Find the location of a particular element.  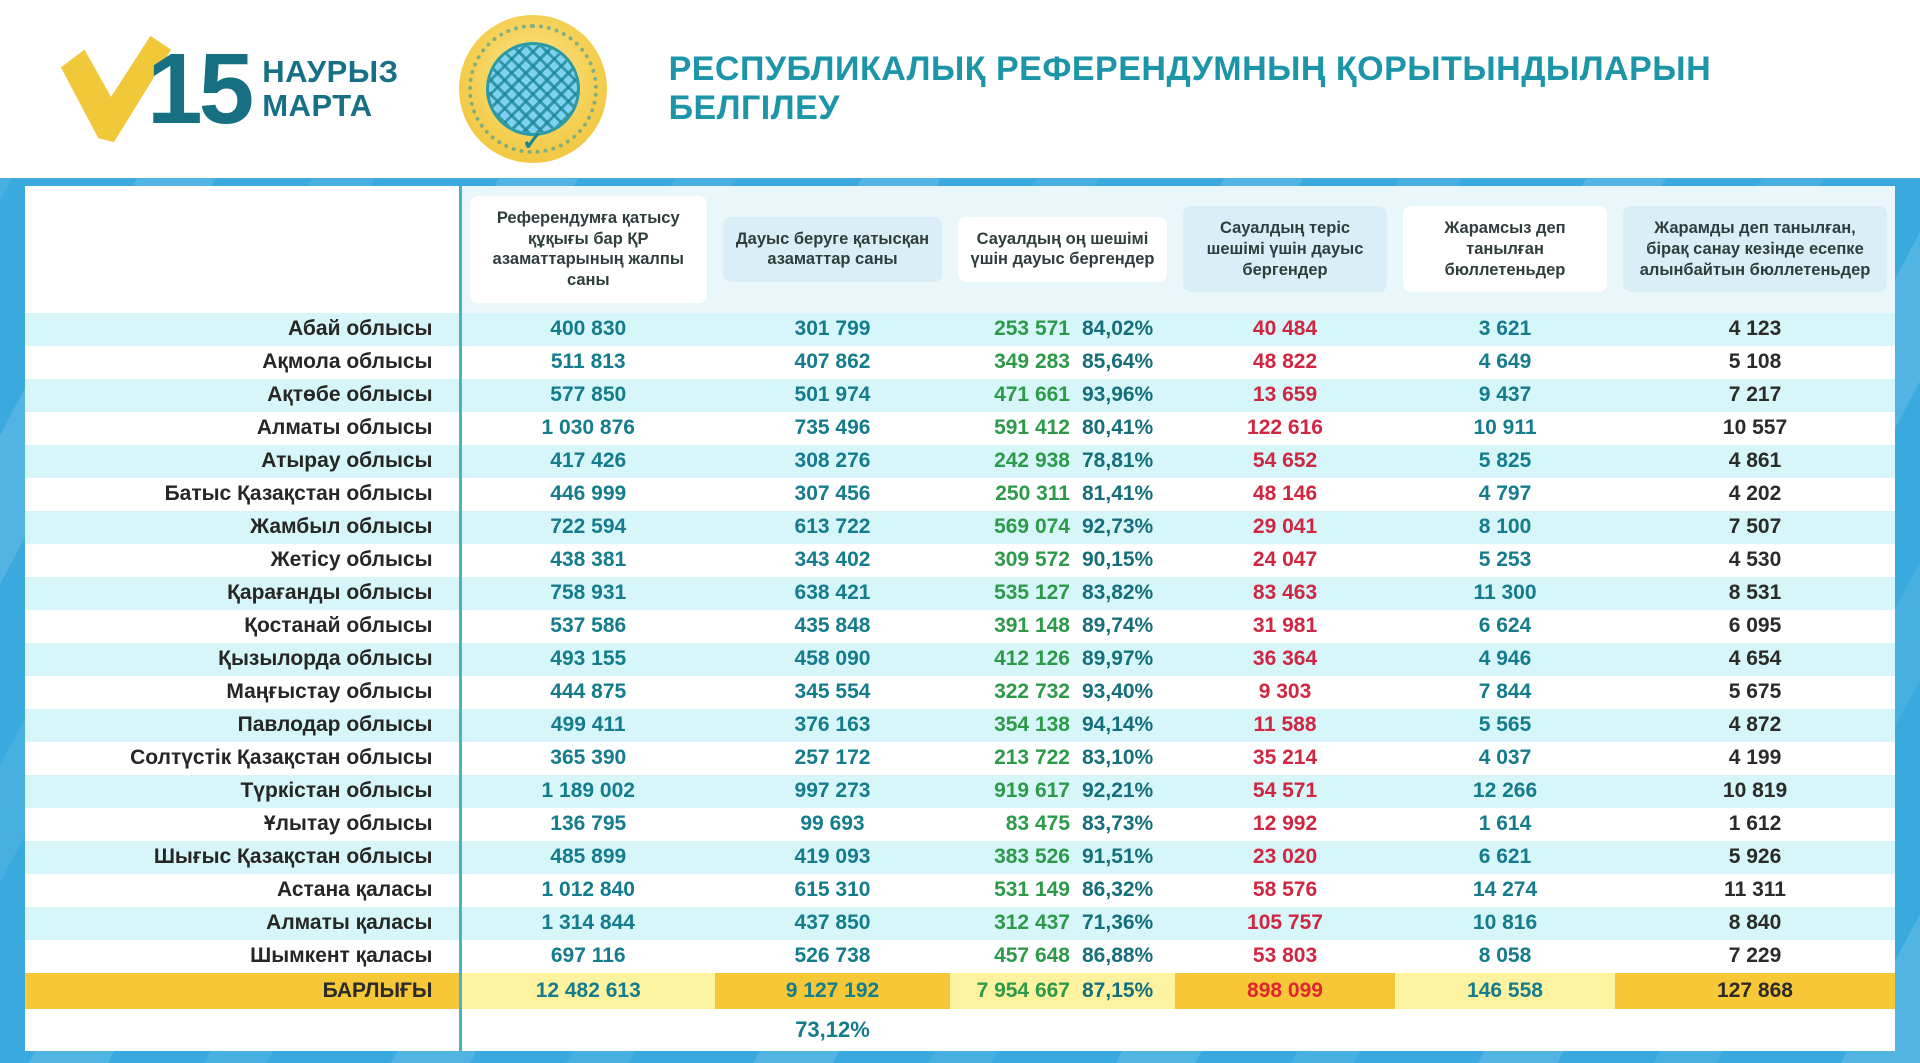

cell-region: Ұлытау облысы is located at coordinates (348, 823).